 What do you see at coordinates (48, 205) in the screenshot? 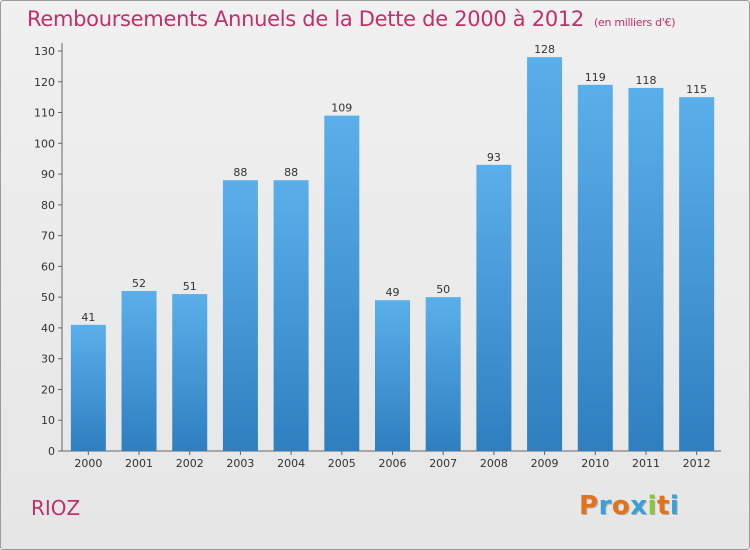
I see `y-tick-label: 80` at bounding box center [48, 205].